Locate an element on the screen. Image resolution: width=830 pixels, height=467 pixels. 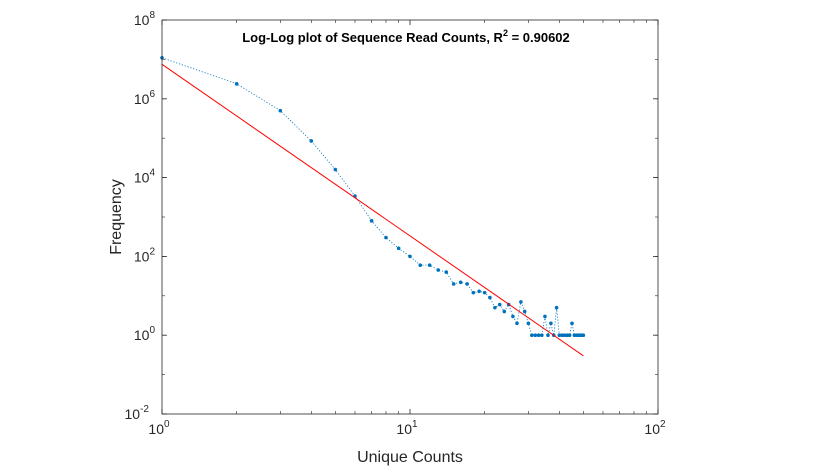
x-tick-label: 10⁰ is located at coordinates (159, 428).